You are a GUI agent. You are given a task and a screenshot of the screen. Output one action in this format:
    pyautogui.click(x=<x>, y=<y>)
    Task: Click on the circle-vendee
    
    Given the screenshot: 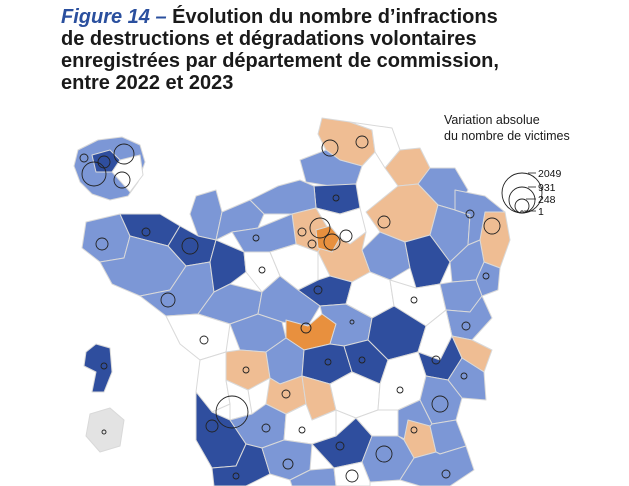 What is the action you would take?
    pyautogui.click(x=204, y=340)
    